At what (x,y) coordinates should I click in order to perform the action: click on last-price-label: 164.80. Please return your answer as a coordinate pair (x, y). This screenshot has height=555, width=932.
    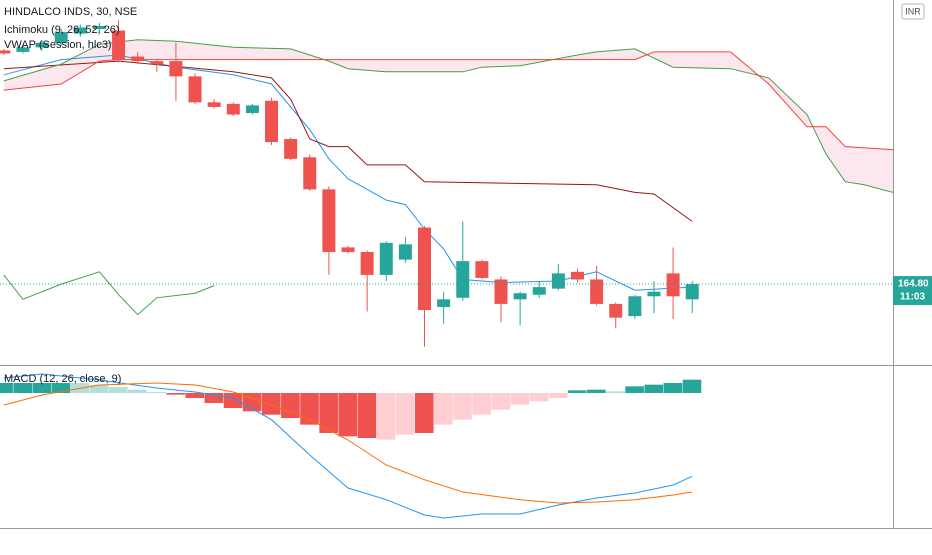
    Looking at the image, I should click on (913, 284).